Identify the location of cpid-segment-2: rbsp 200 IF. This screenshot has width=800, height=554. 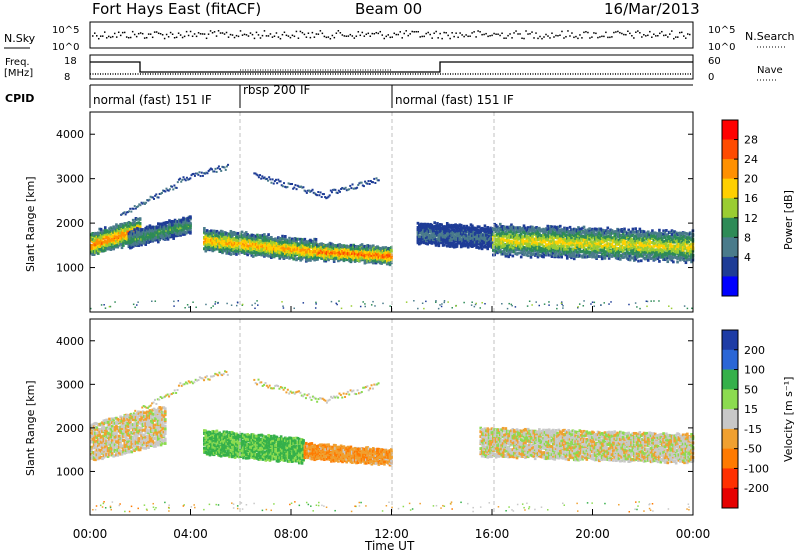
(276, 90).